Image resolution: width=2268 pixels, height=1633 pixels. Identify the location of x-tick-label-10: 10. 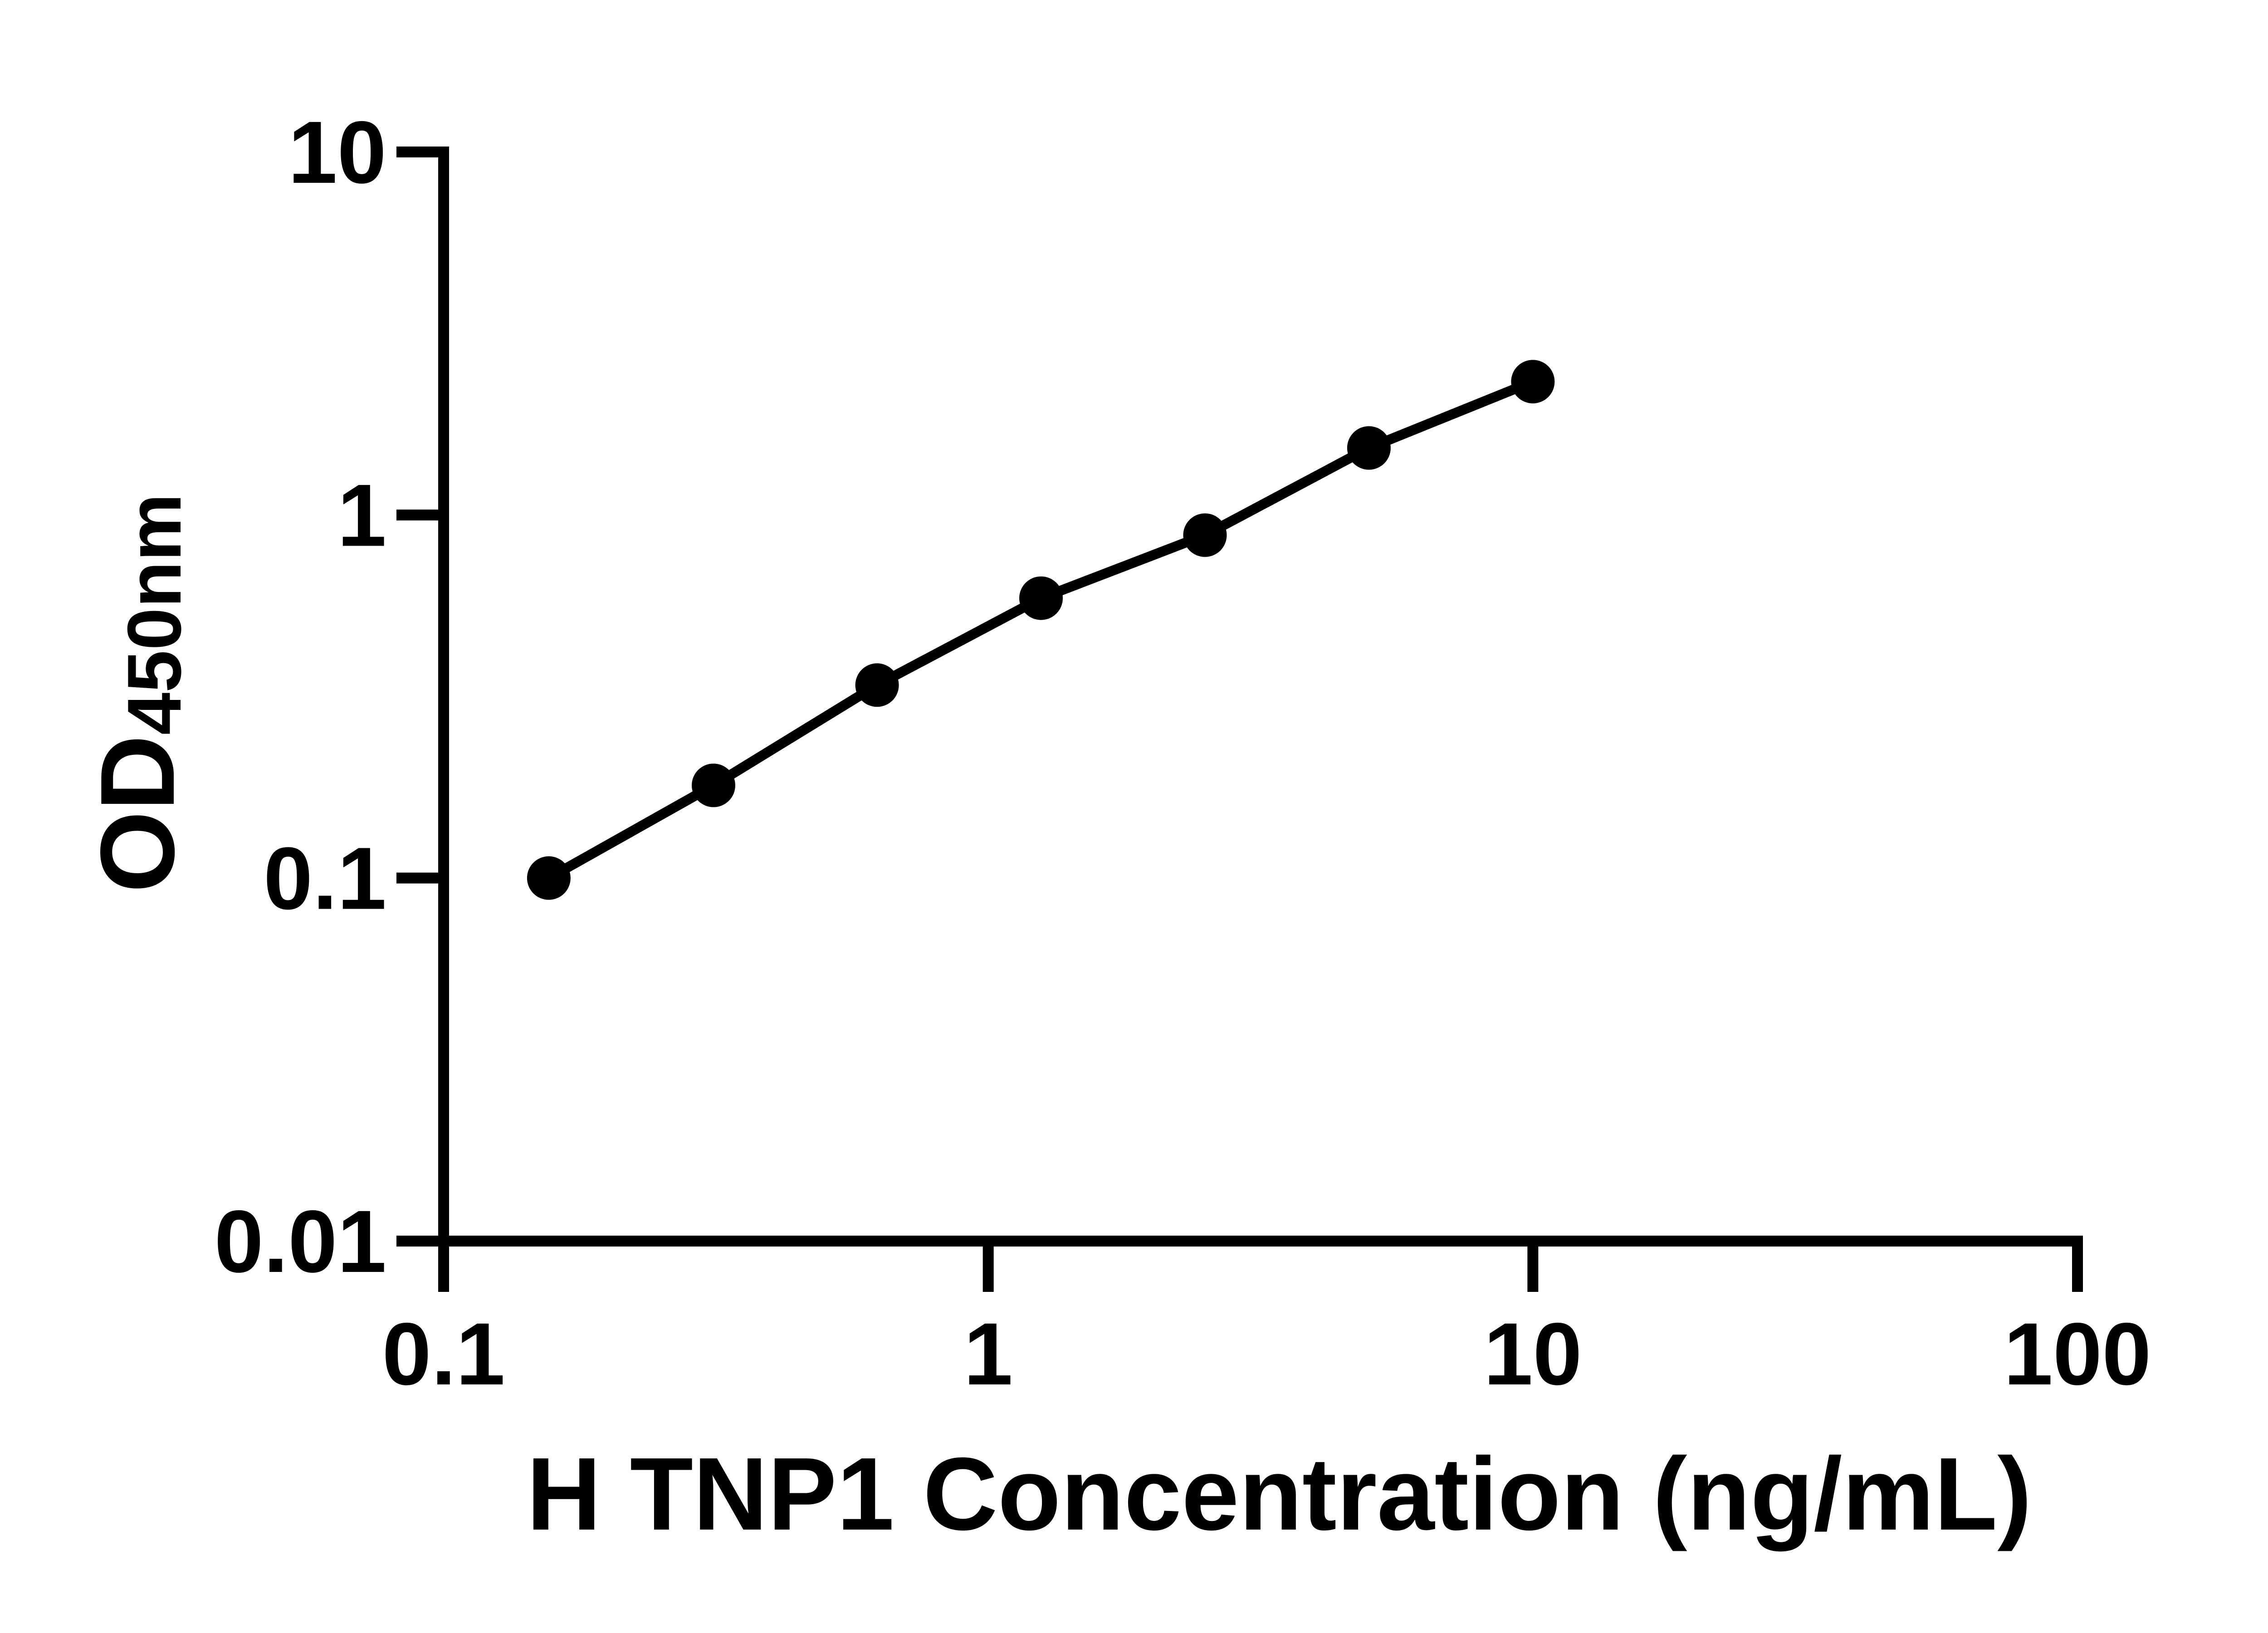
(1533, 1354).